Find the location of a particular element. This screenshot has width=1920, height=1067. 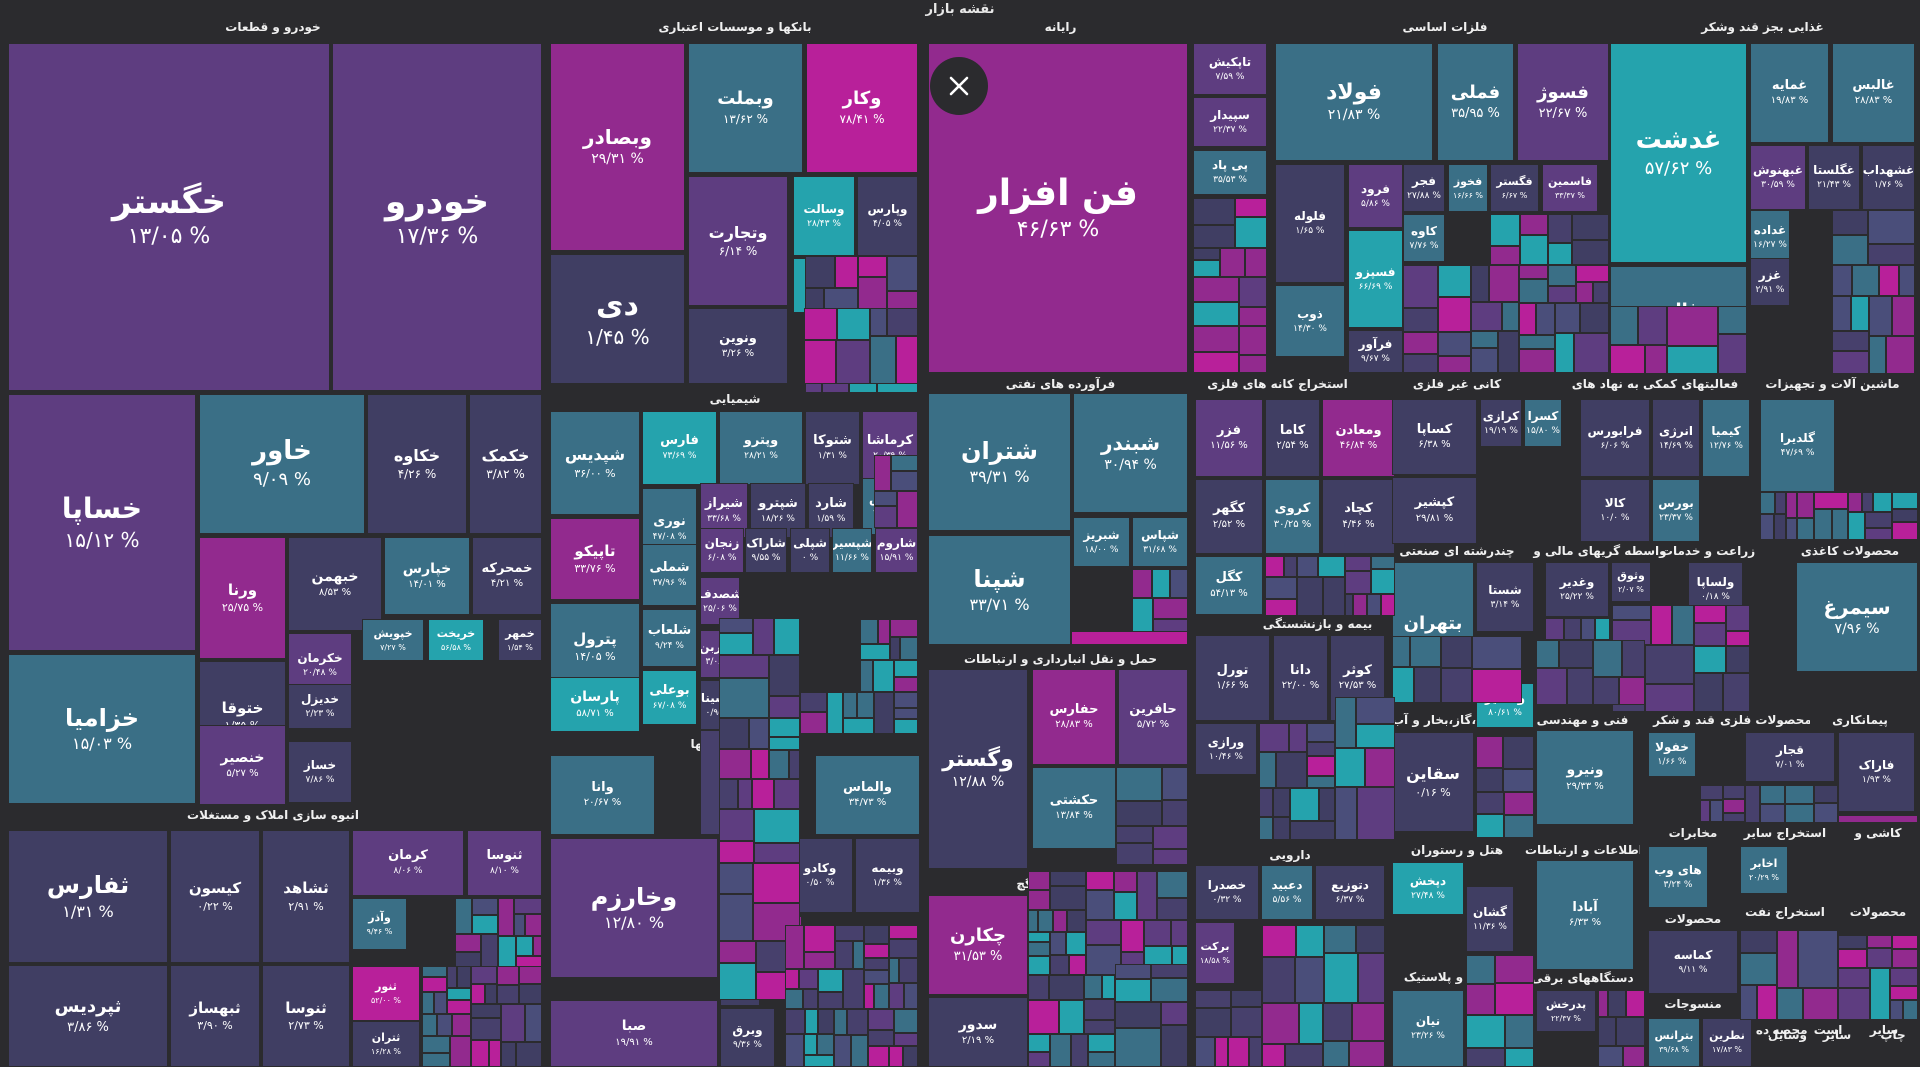

stock-tile: شپاس ۳۱/۶۸ % is located at coordinates (1160, 542).